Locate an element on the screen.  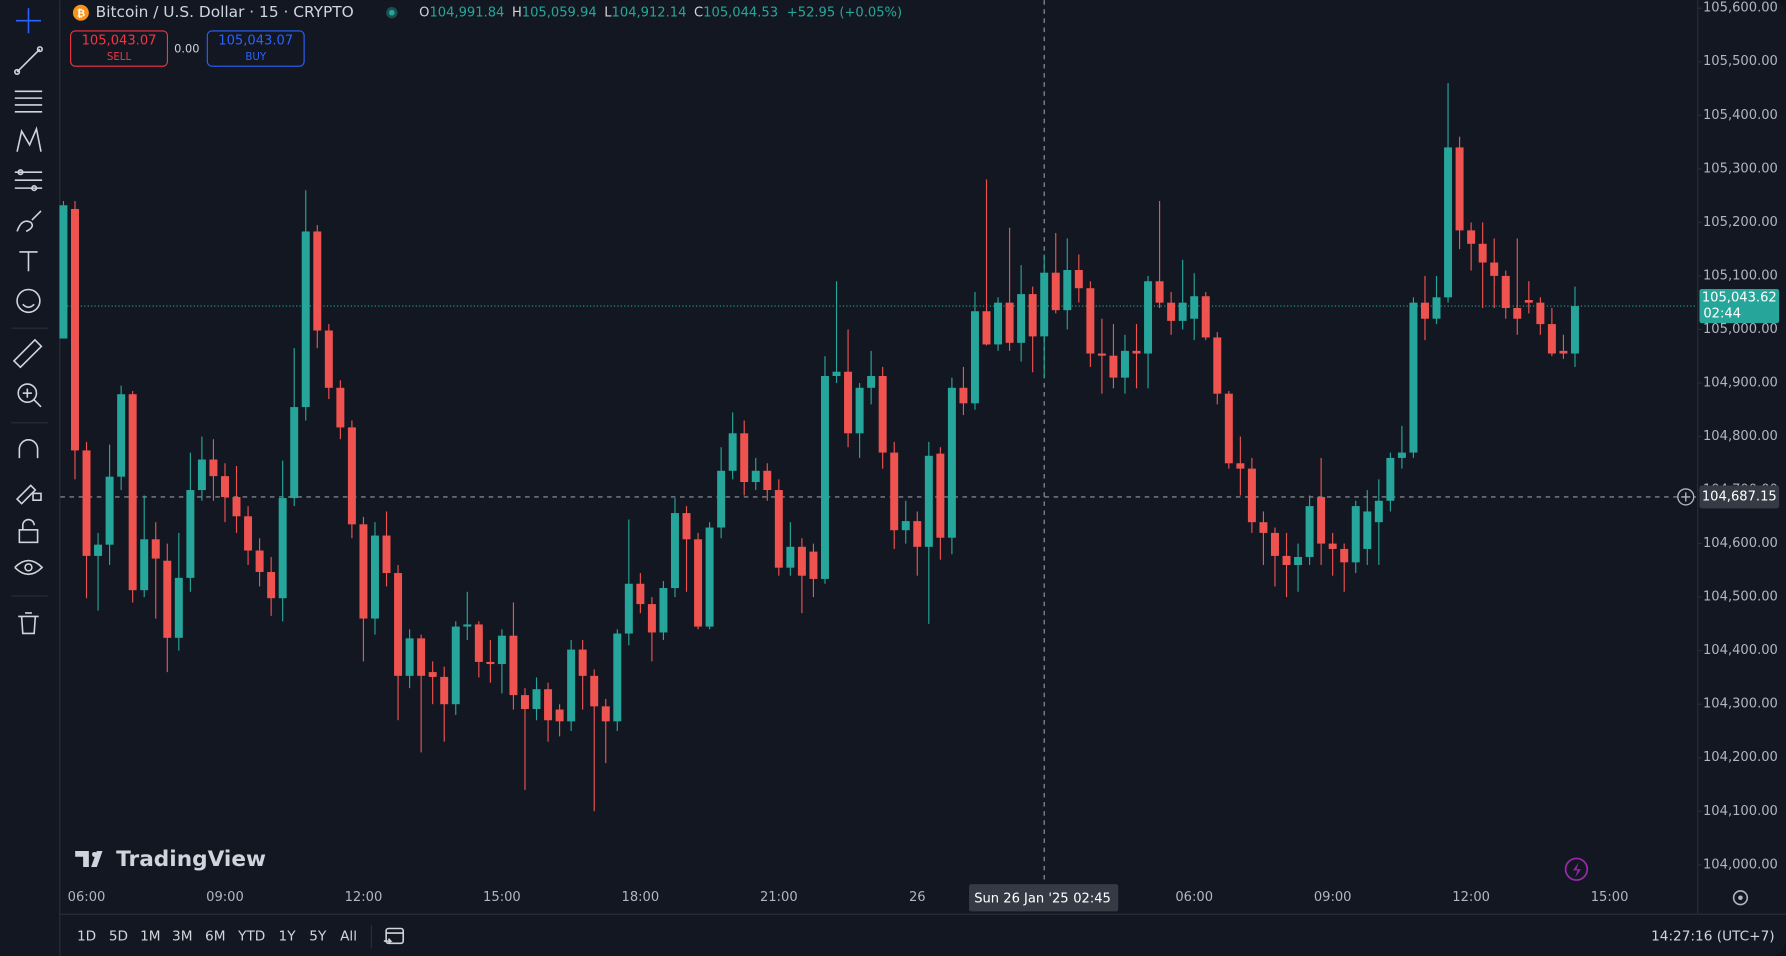
alert-icon is located at coordinates (1576, 869).